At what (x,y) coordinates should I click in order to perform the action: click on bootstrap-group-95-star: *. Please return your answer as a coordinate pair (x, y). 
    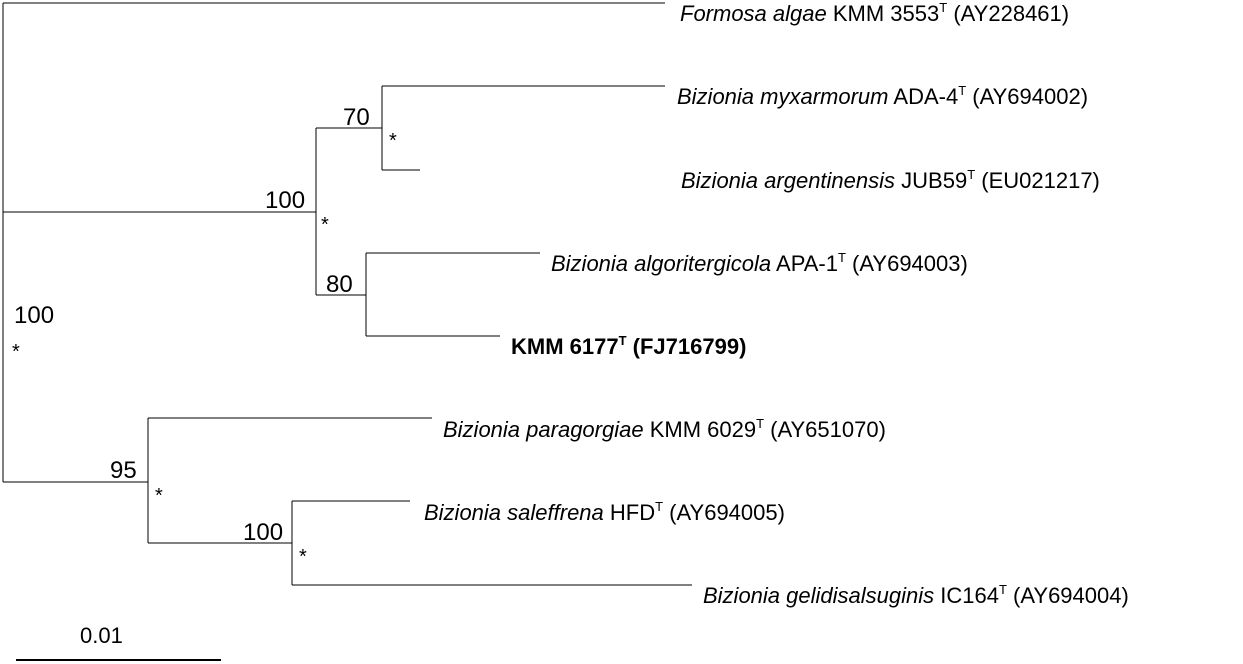
    Looking at the image, I should click on (159, 496).